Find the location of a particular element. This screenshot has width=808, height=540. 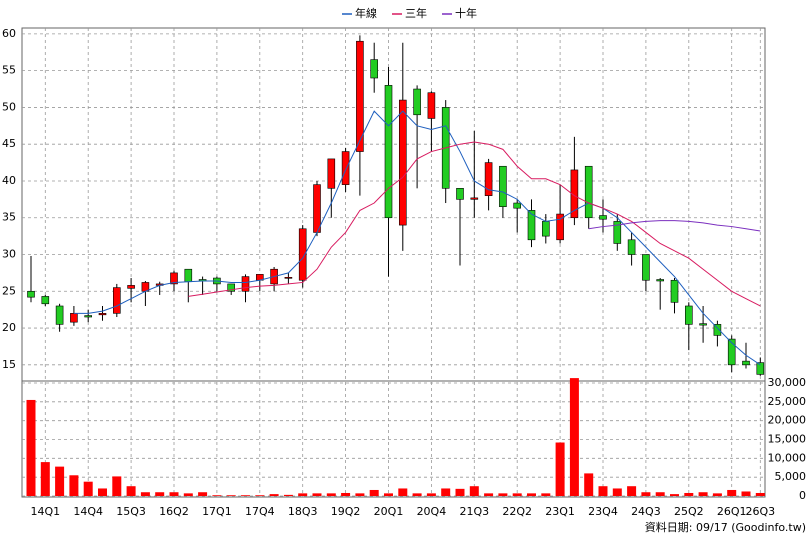

y-tick-label: 30 is located at coordinates (9, 254).